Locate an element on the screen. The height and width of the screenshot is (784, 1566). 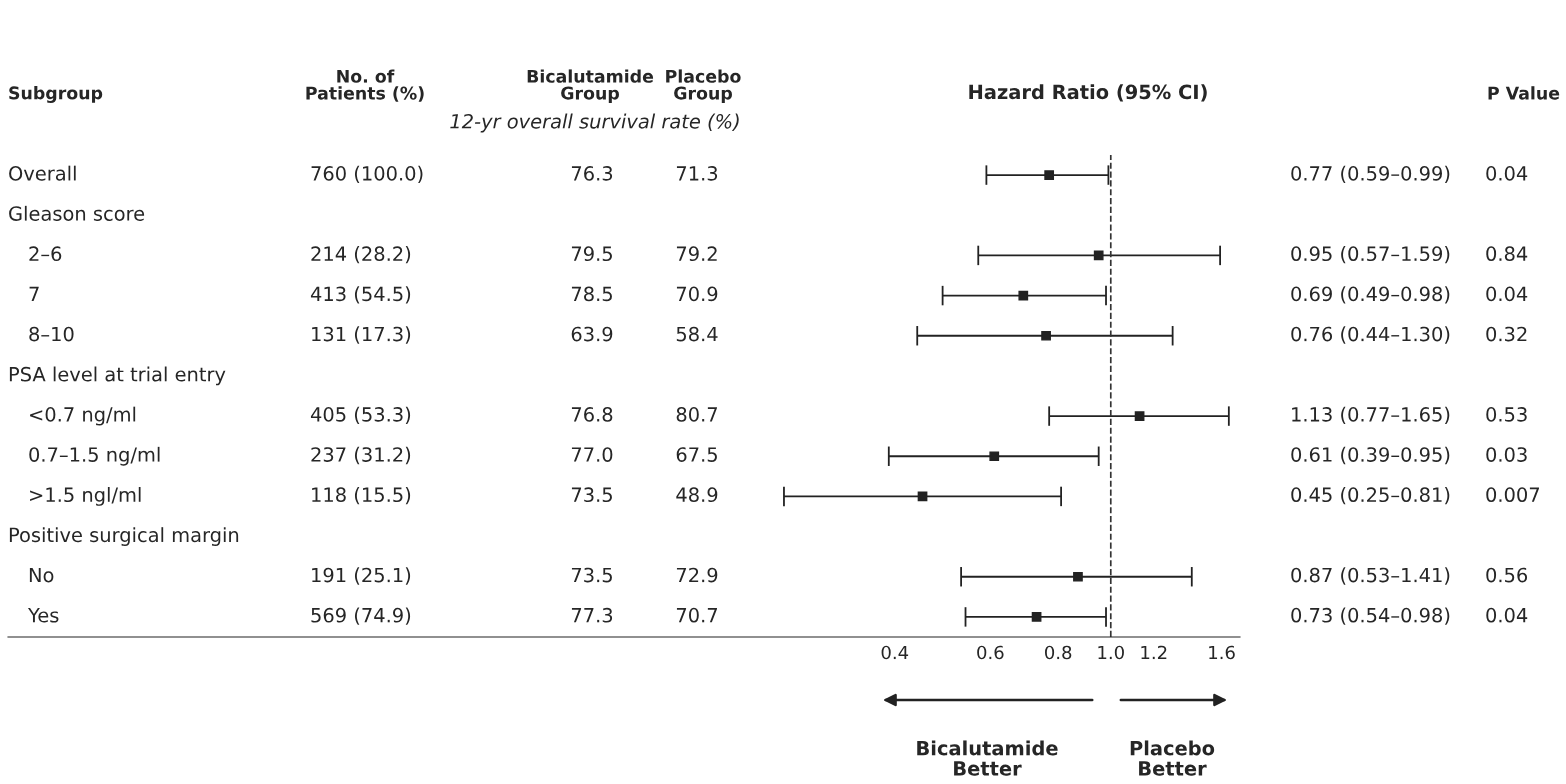
data-label: 0.73 (0.54–0.98) is located at coordinates (1370, 616).